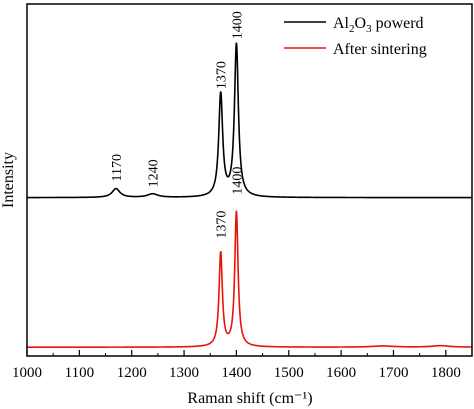  I want to click on legend-sub-2: 2, so click(352, 29).